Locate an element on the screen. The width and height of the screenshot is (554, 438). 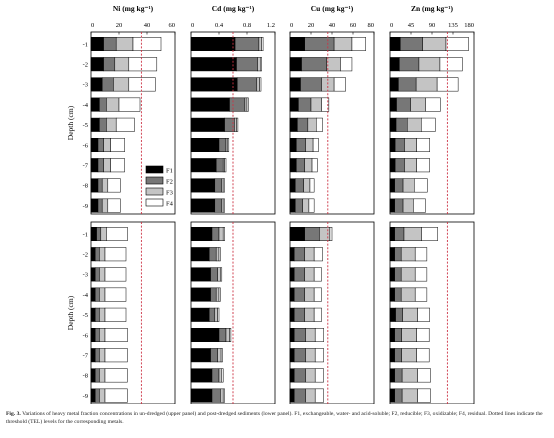
chart-zn-upper: Zn (mg kg⁻¹) 0 45 90 135 180 is located at coordinates (432, 109).